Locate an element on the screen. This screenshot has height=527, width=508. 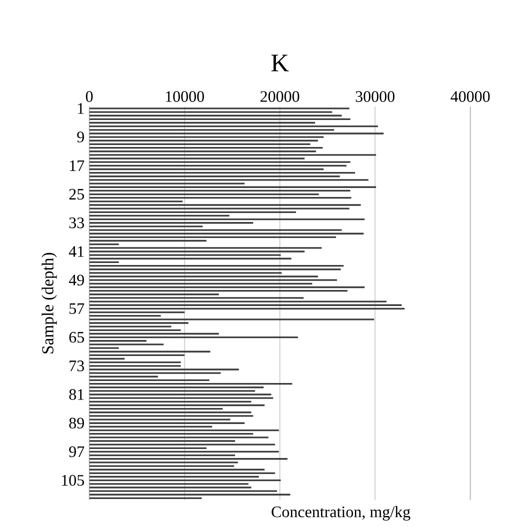
y-tick-label: 49 is located at coordinates (76, 280).